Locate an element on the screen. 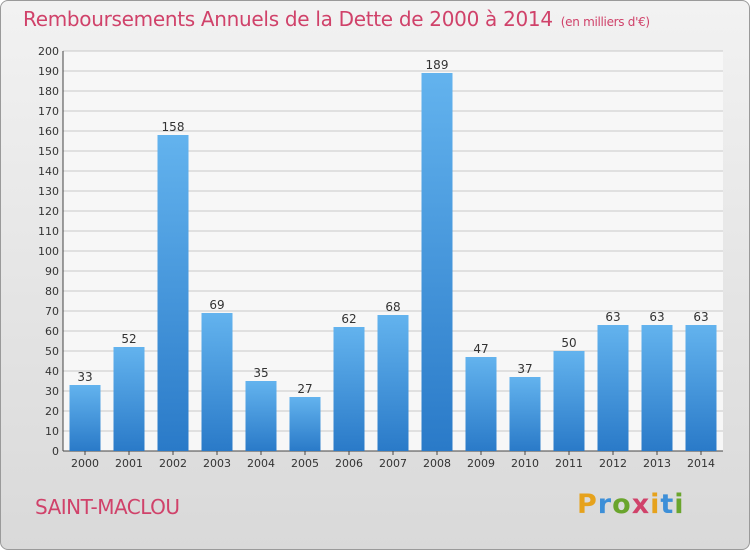  x-tick-label: 2011 is located at coordinates (569, 463).